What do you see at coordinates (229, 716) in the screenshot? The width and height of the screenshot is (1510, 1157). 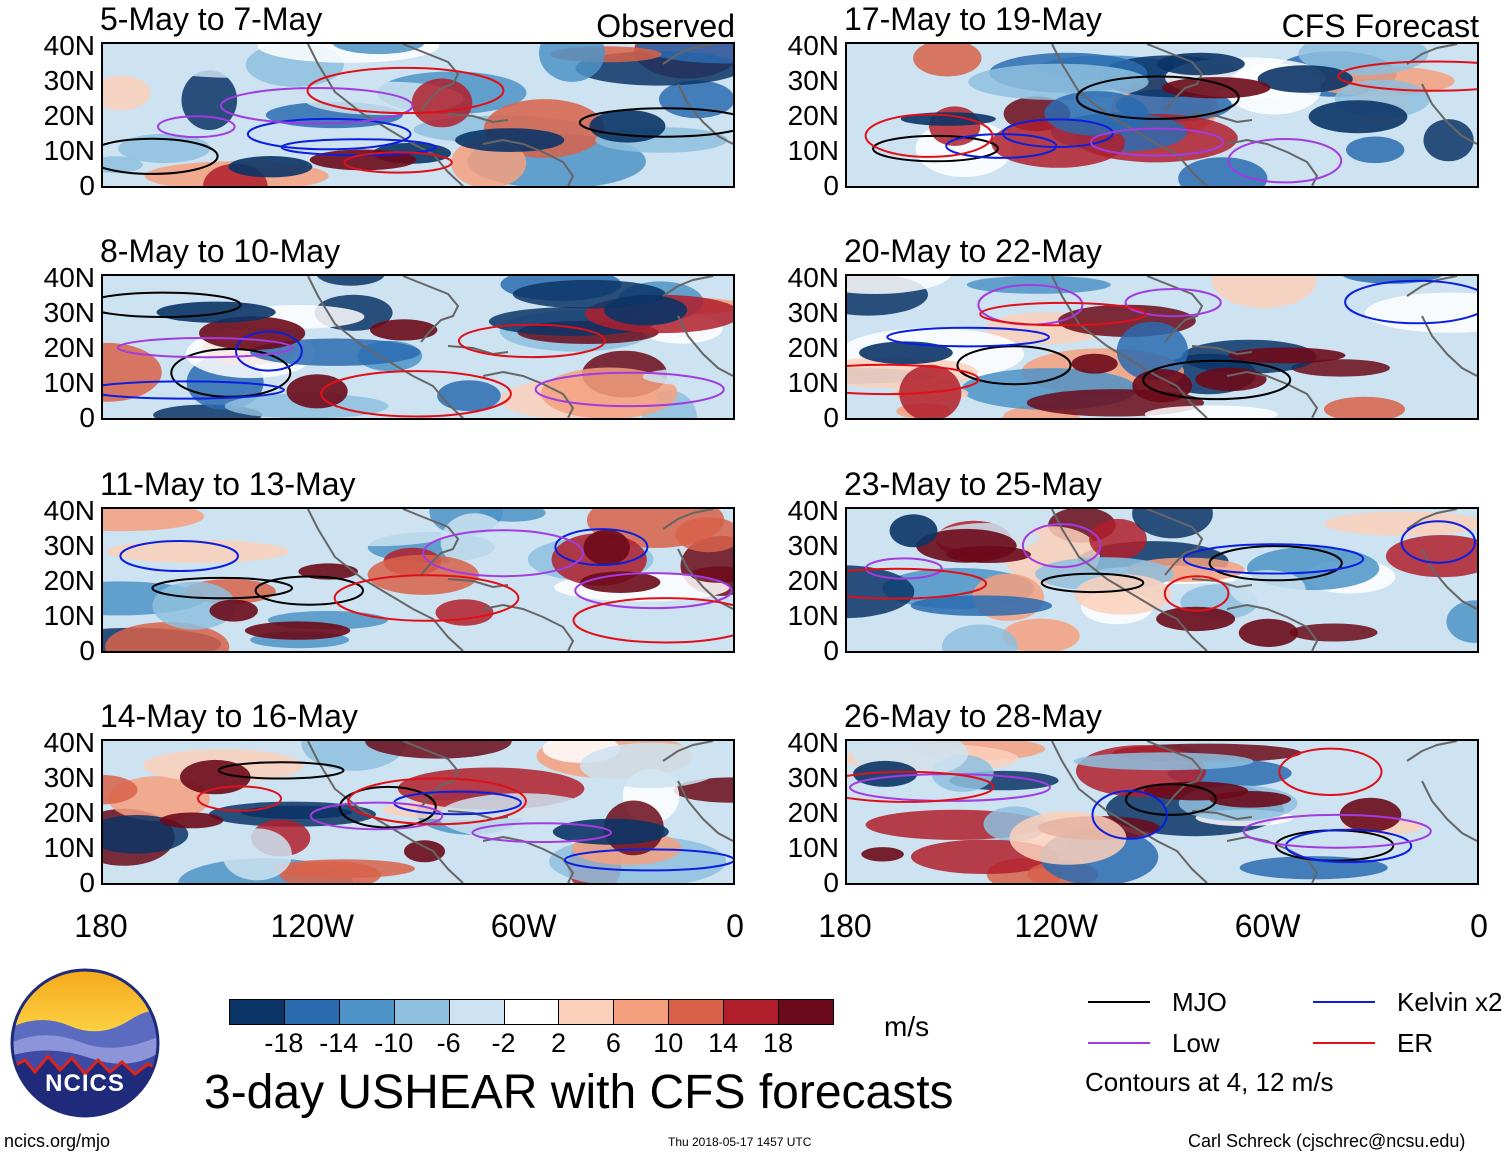 I see `panel-title: 14-May to 16-May` at bounding box center [229, 716].